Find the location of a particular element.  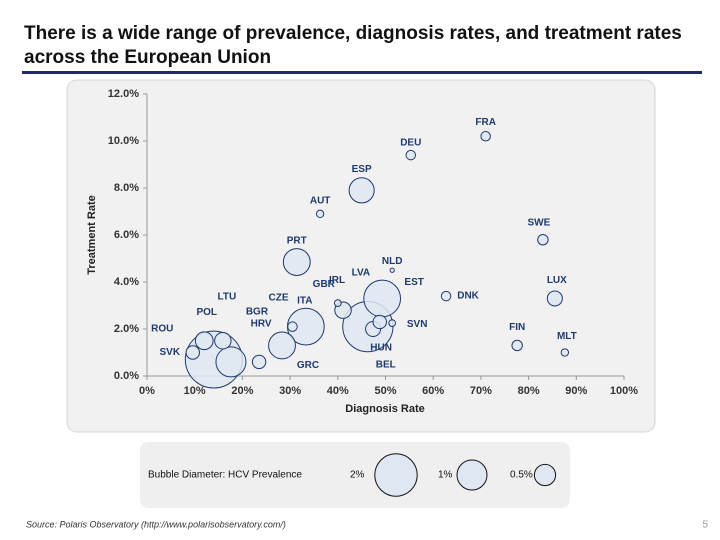

x-tick-label: 20% is located at coordinates (242, 391).